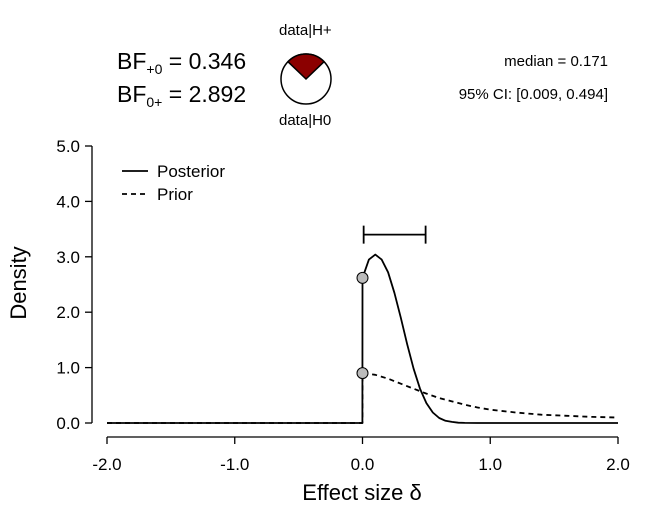 Image resolution: width=653 pixels, height=522 pixels. Describe the element at coordinates (361, 492) in the screenshot. I see `x-axis-label: Effect size δ` at that location.